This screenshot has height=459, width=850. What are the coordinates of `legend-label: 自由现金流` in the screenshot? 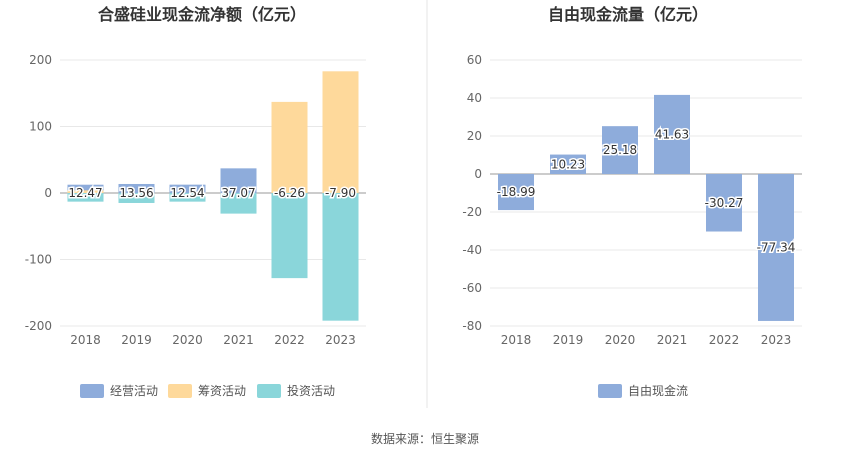 It's located at (658, 390).